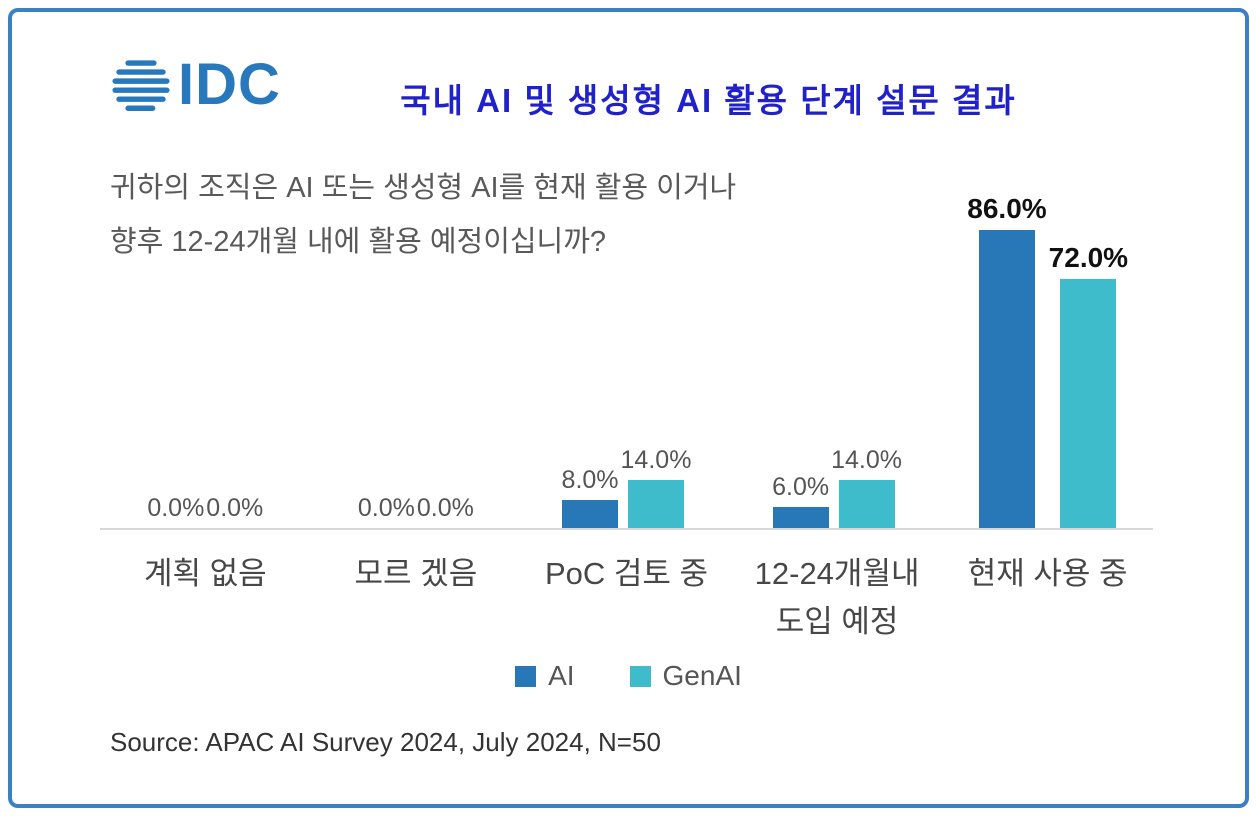 This screenshot has width=1257, height=816. I want to click on idc-logo: IDC, so click(195, 85).